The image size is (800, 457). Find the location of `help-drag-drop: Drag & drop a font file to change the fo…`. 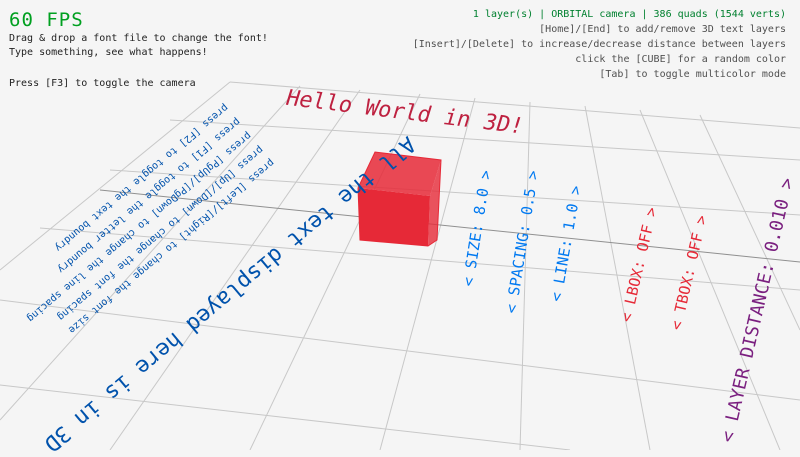

help-drag-drop: Drag & drop a font file to change the fo… is located at coordinates (138, 38).